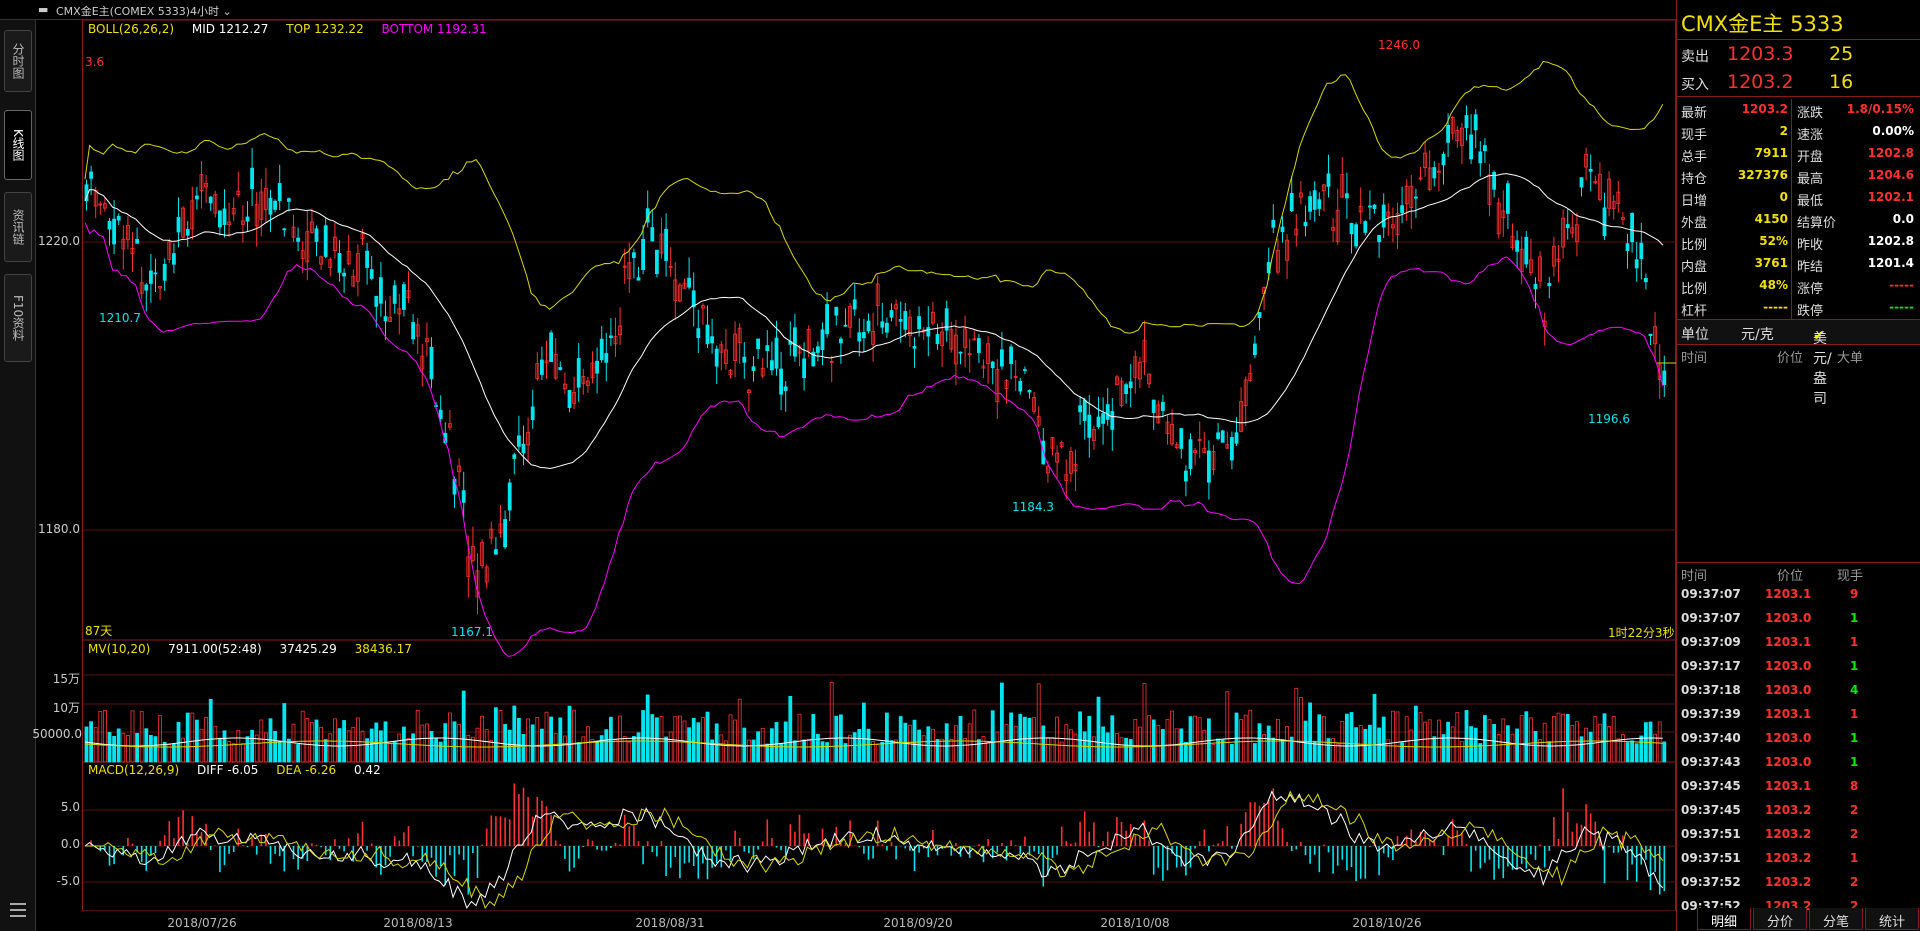 This screenshot has height=931, width=1920. Describe the element at coordinates (1798, 835) in the screenshot. I see `tick-row: 09:37:51 1203.2 2` at that location.